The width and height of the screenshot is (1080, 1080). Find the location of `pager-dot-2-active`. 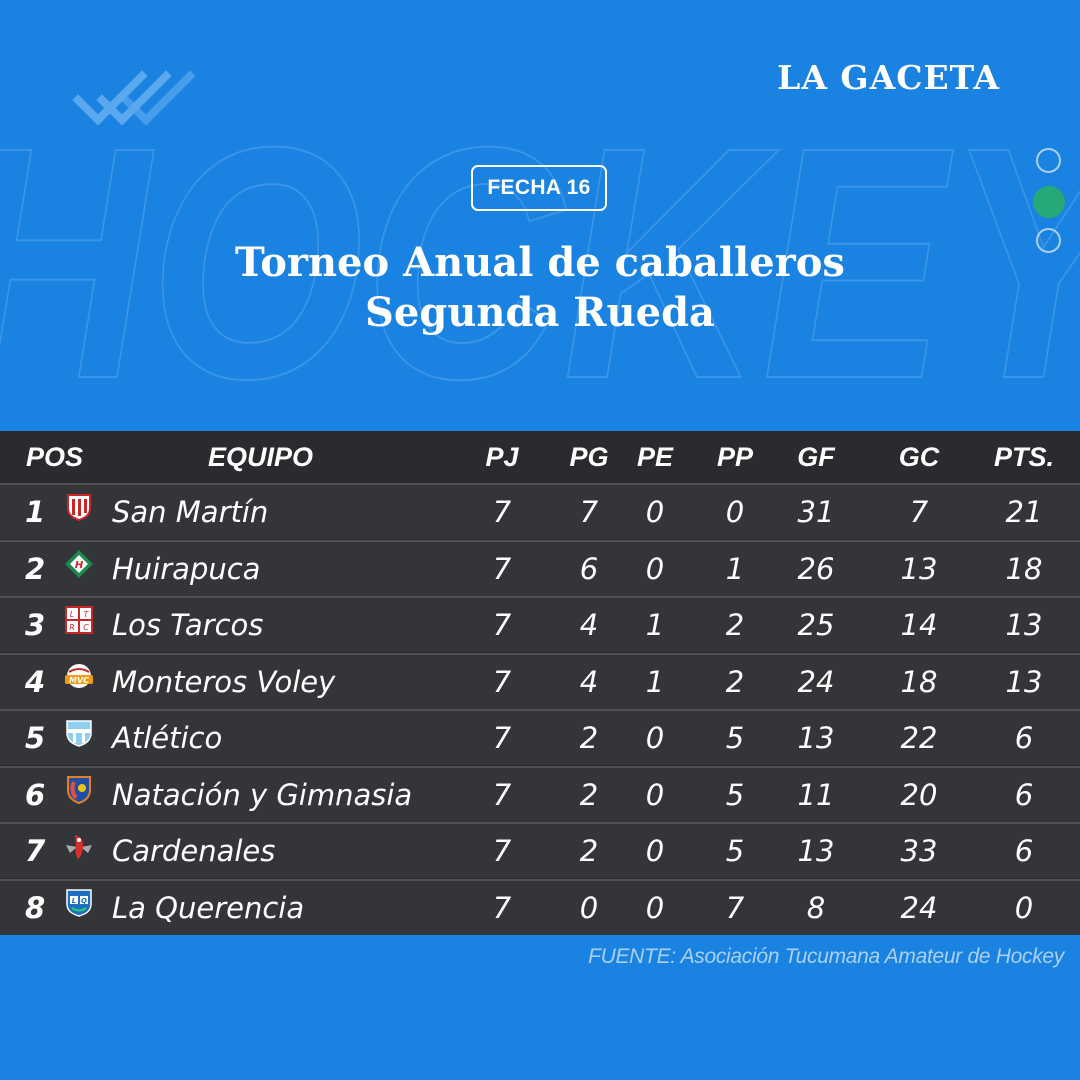

pager-dot-2-active is located at coordinates (1049, 202).